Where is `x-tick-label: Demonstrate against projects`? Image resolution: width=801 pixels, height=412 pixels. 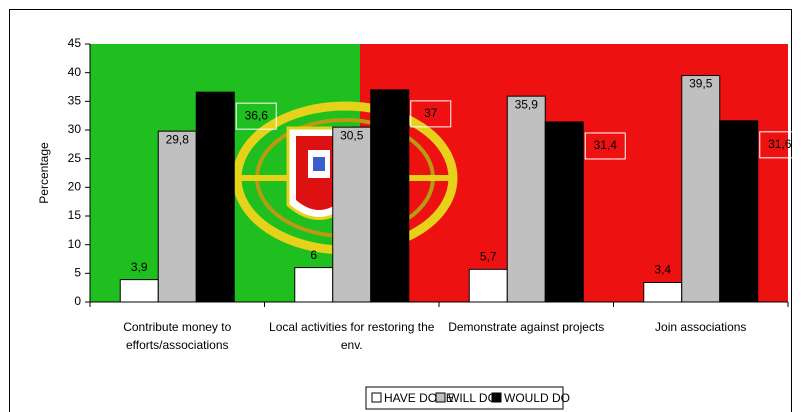 x-tick-label: Demonstrate against projects is located at coordinates (526, 327).